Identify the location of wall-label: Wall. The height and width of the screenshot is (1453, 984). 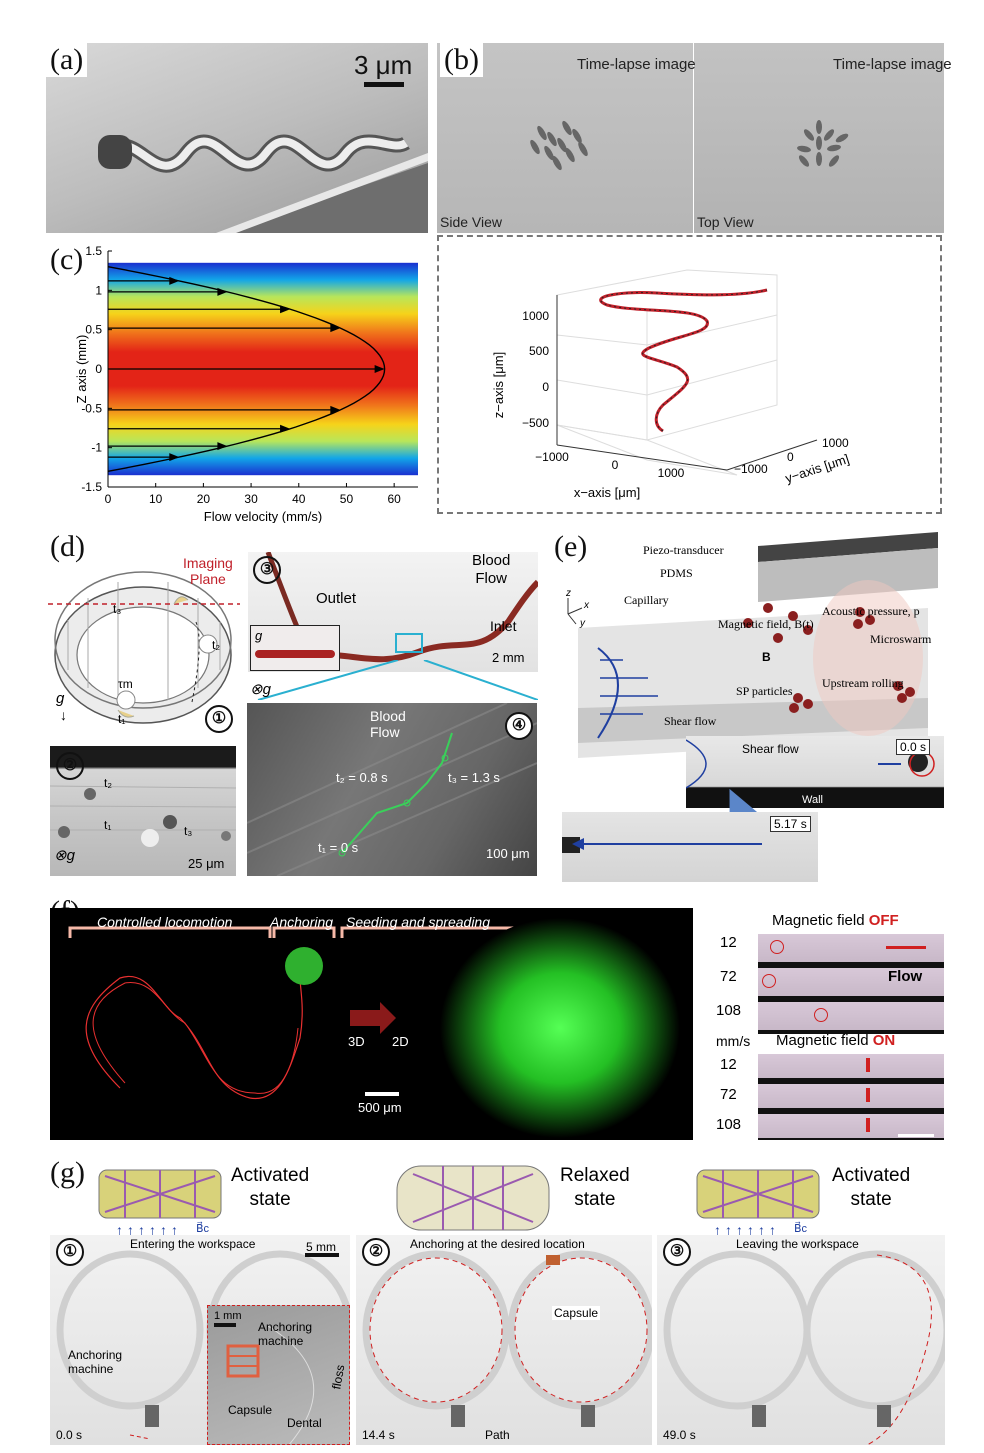
(812, 800).